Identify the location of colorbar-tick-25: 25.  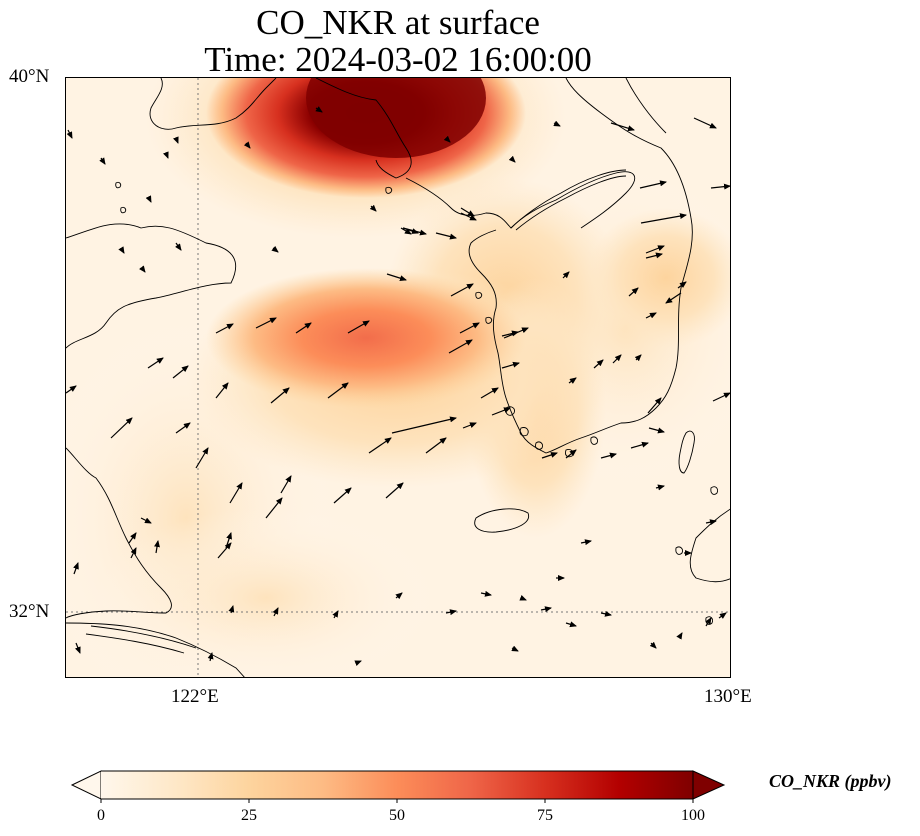
(249, 815).